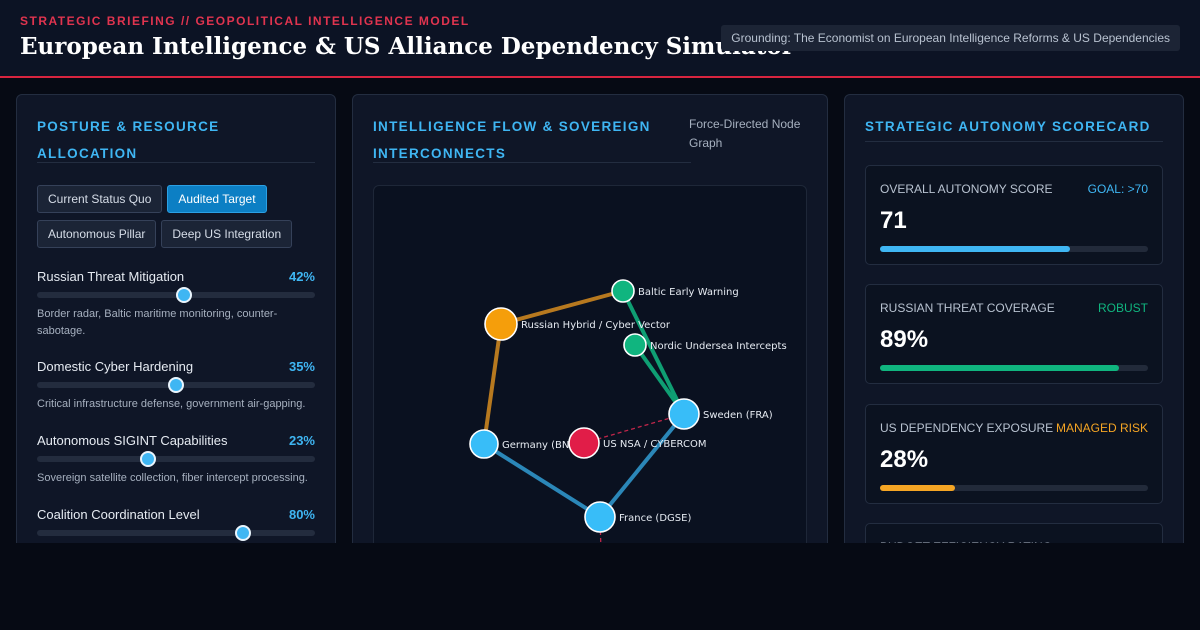 This screenshot has height=630, width=1200. I want to click on slider-label: Domestic Cyber Hardening, so click(115, 366).